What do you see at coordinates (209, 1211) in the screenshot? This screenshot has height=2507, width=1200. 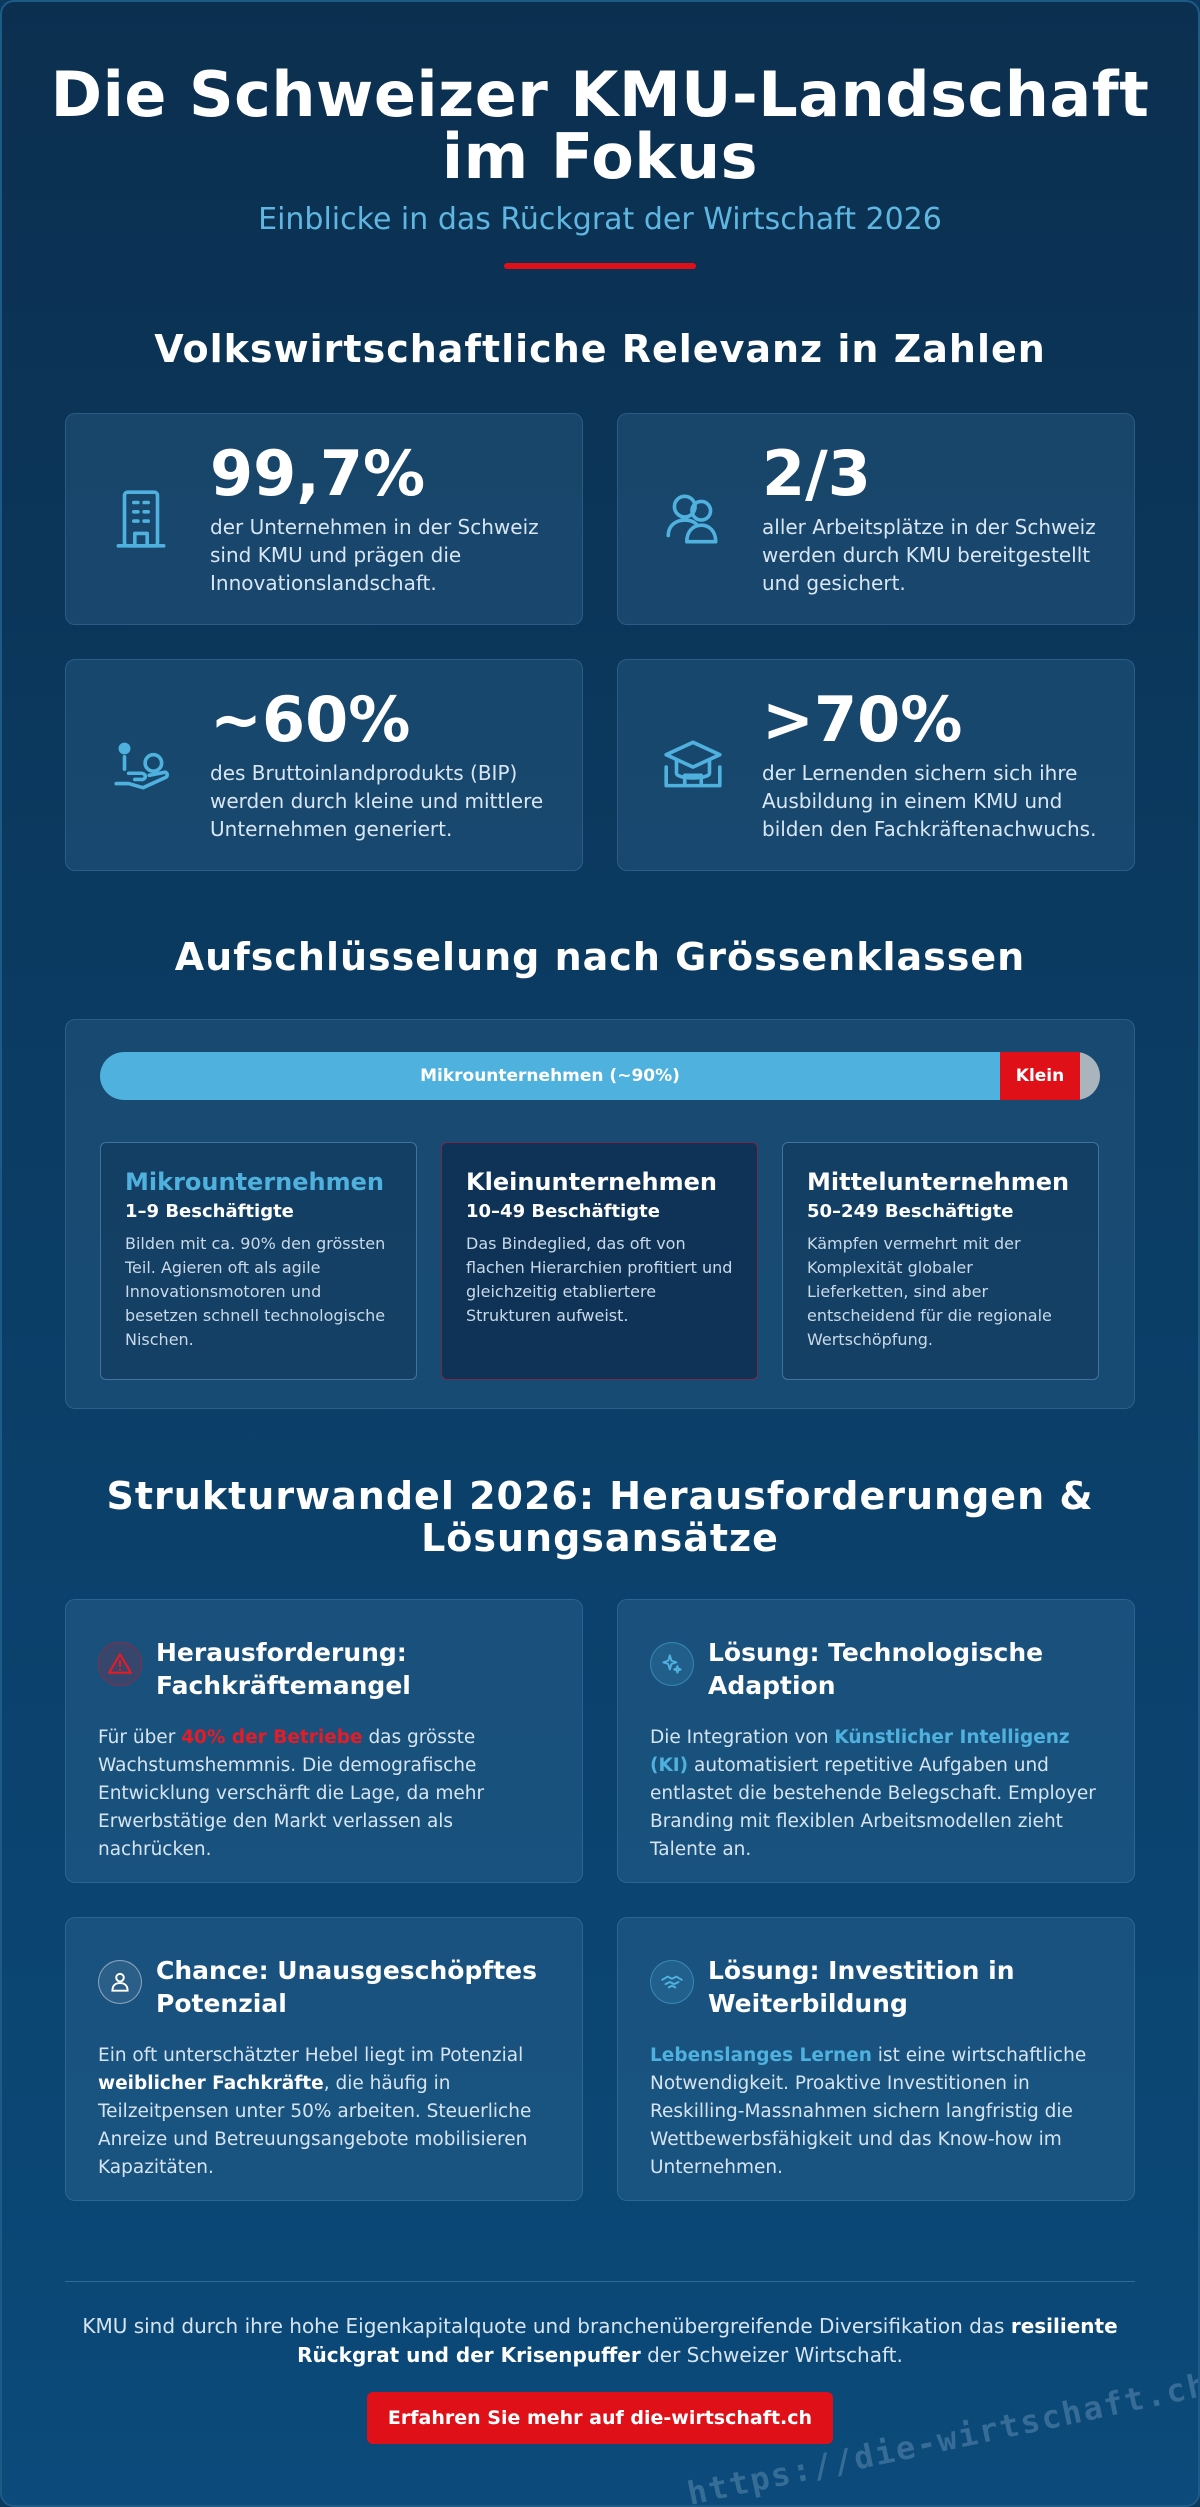 I see `size-range: 1–9 Beschäftigte` at bounding box center [209, 1211].